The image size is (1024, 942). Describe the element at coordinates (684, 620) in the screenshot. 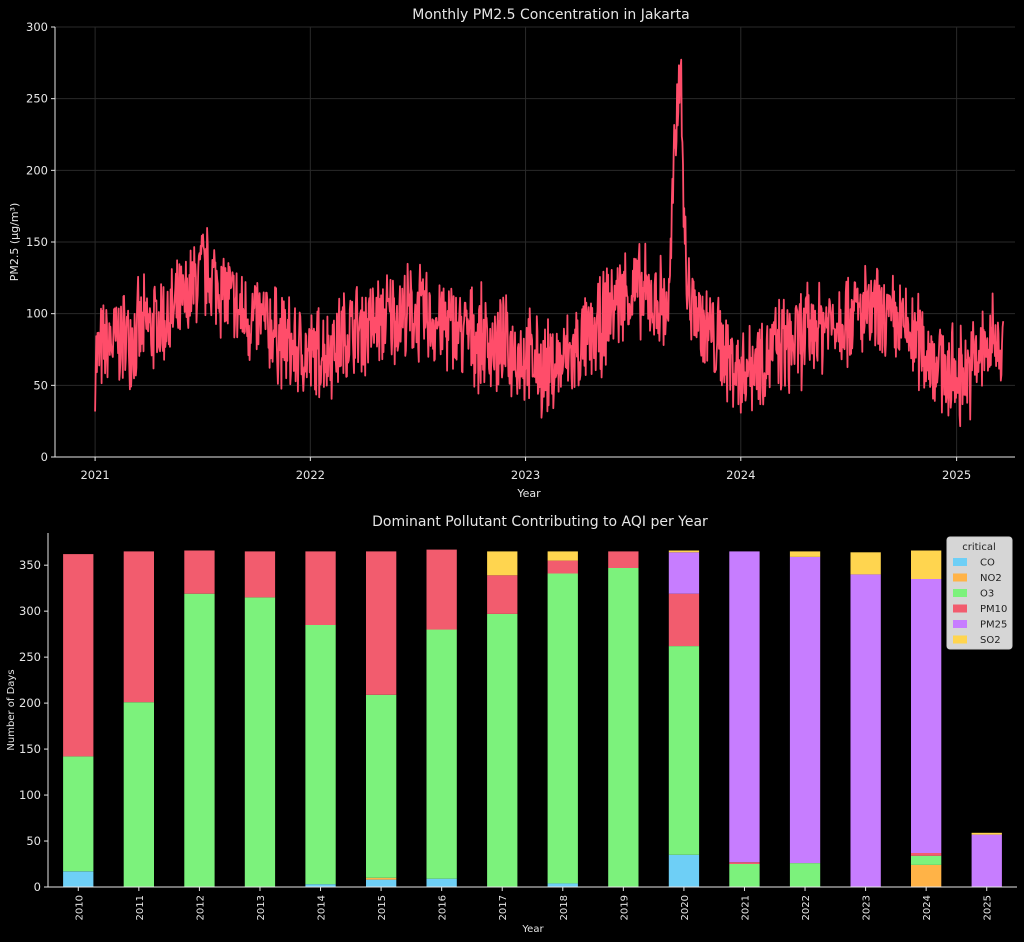

I see `bar-2020-pm10` at that location.